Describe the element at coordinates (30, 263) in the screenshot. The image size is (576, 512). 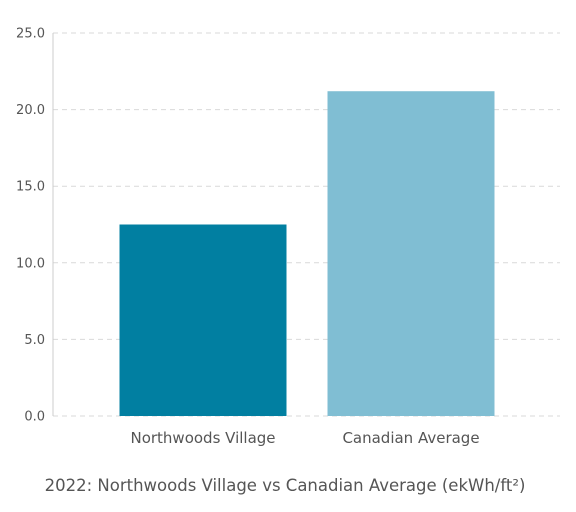
I see `y-tick-label: 10.0` at that location.